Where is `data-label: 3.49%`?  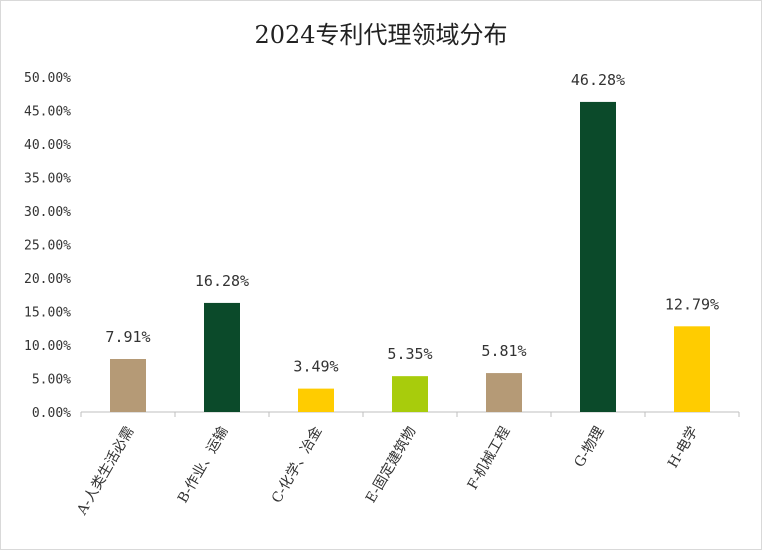
data-label: 3.49% is located at coordinates (315, 367).